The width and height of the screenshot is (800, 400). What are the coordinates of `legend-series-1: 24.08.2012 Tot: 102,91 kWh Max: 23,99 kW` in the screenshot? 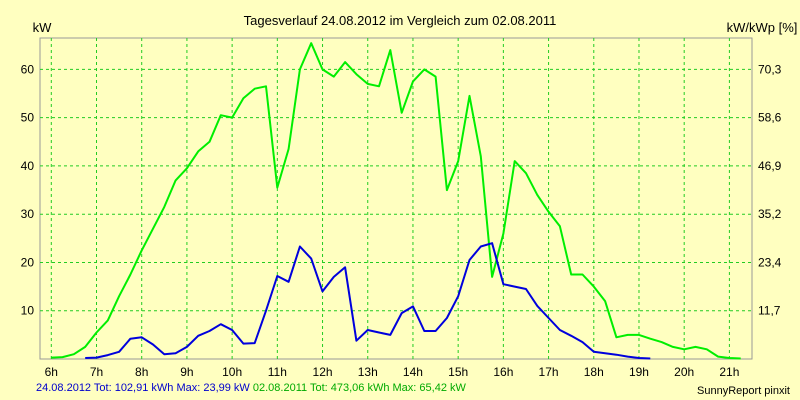 It's located at (143, 388).